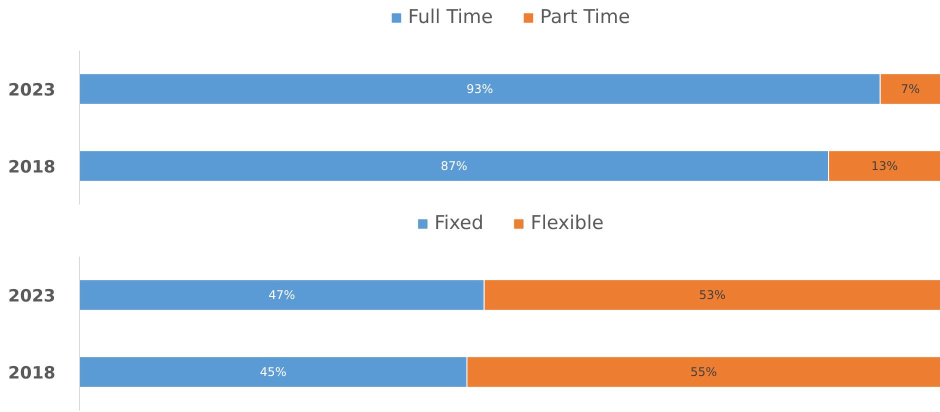  Describe the element at coordinates (273, 372) in the screenshot. I see `data-label: 45%` at that location.